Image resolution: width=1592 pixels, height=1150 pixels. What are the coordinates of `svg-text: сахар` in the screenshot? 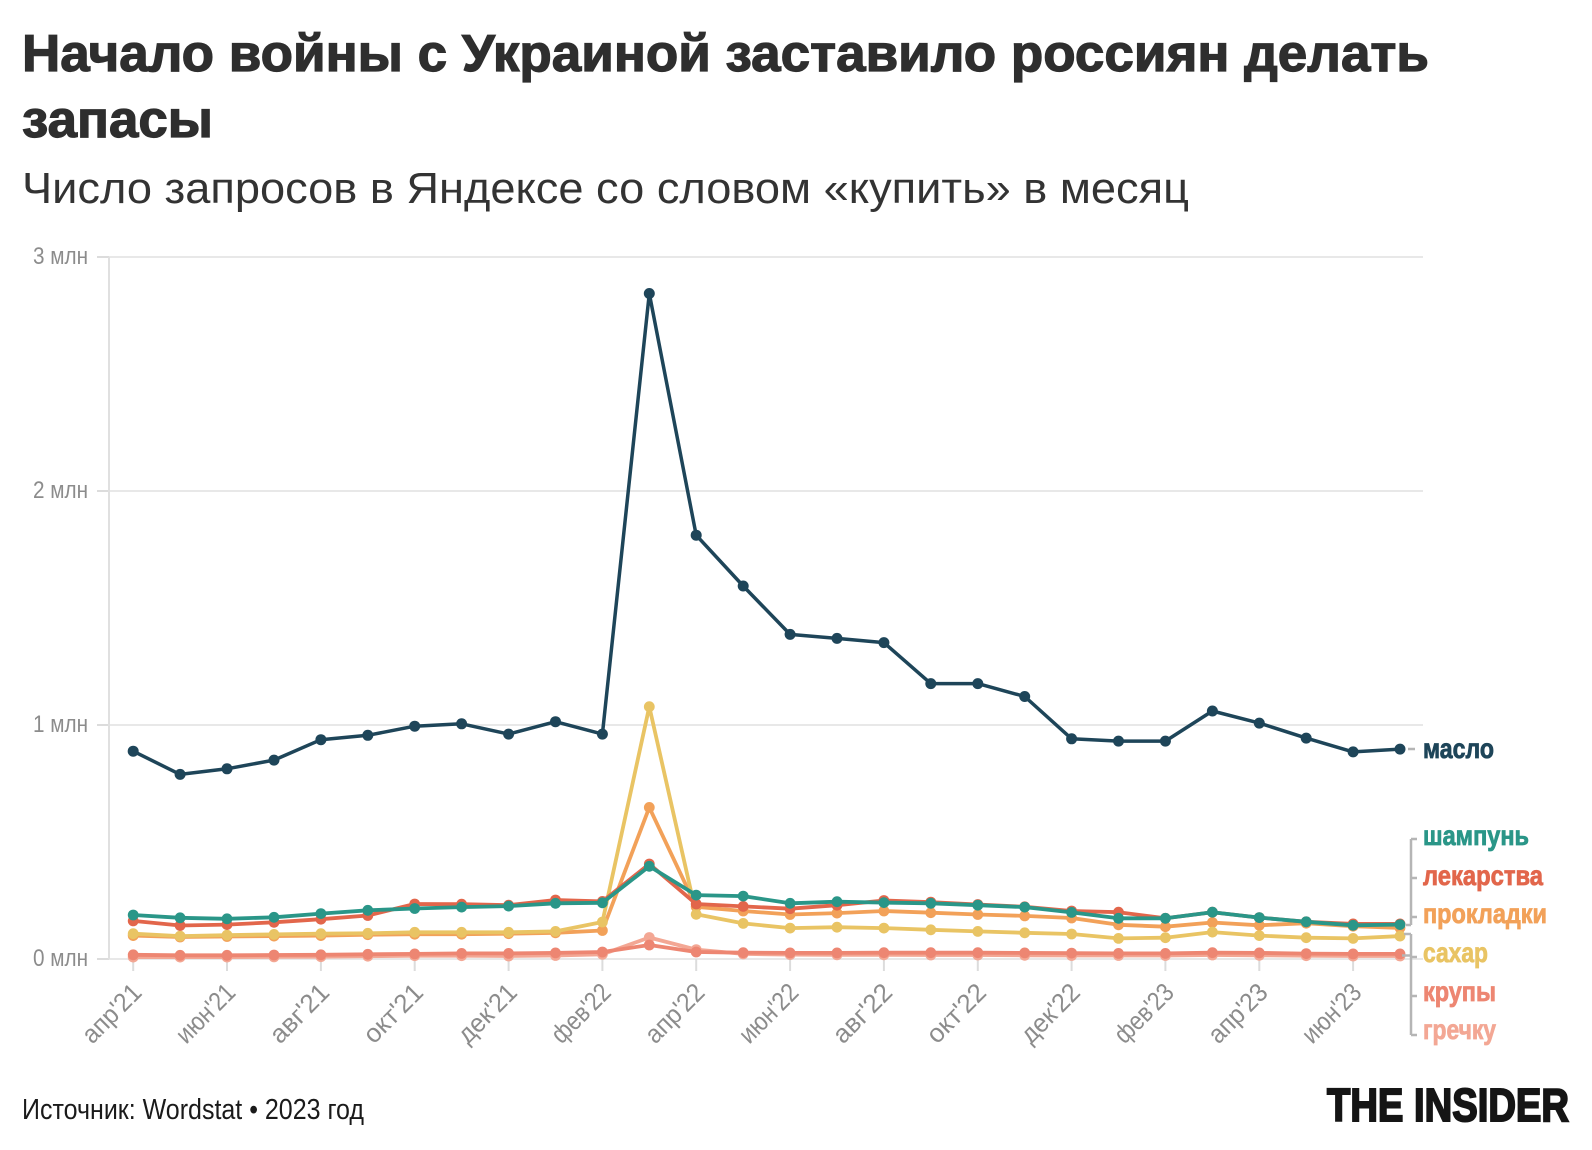 It's located at (1455, 952).